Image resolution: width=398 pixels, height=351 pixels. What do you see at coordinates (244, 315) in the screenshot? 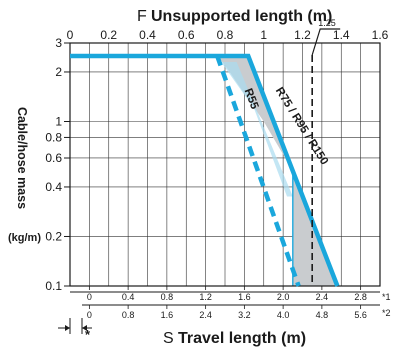
I see `bottom-axis-2-label: 3.2` at bounding box center [244, 315].